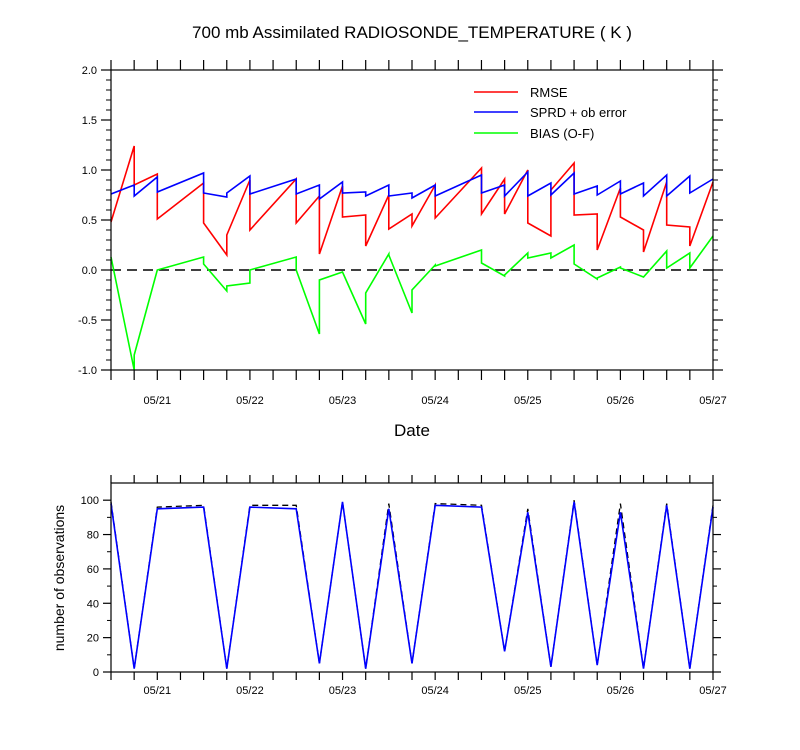  I want to click on y-tick-label: 60, so click(93, 570).